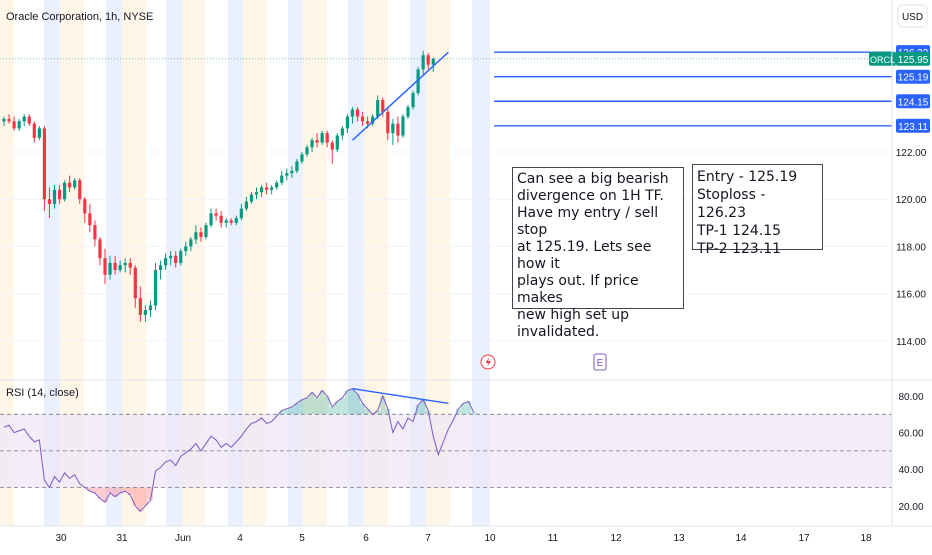  Describe the element at coordinates (913, 127) in the screenshot. I see `level-price-label: 123.11` at that location.